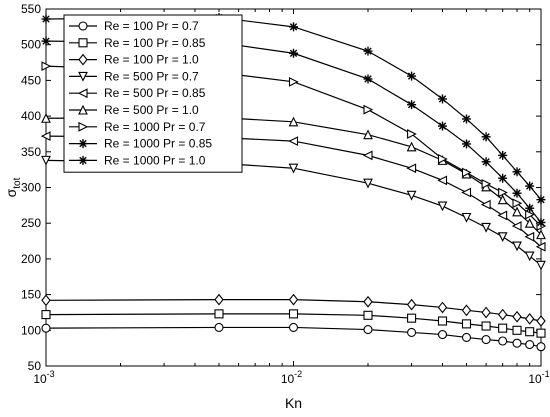 The width and height of the screenshot is (550, 417). I want to click on y-tick-label: 200, so click(31, 259).